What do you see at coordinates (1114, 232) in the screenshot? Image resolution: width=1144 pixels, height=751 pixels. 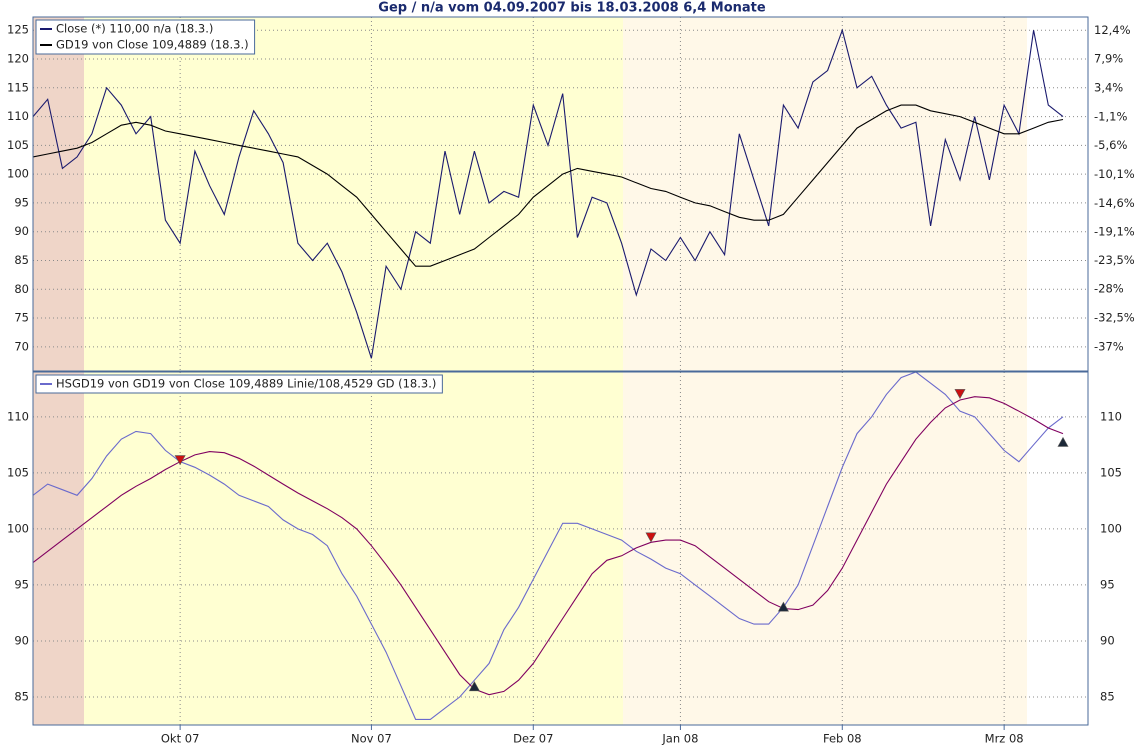 I see `y2-tick-label: -19,1%` at bounding box center [1114, 232].